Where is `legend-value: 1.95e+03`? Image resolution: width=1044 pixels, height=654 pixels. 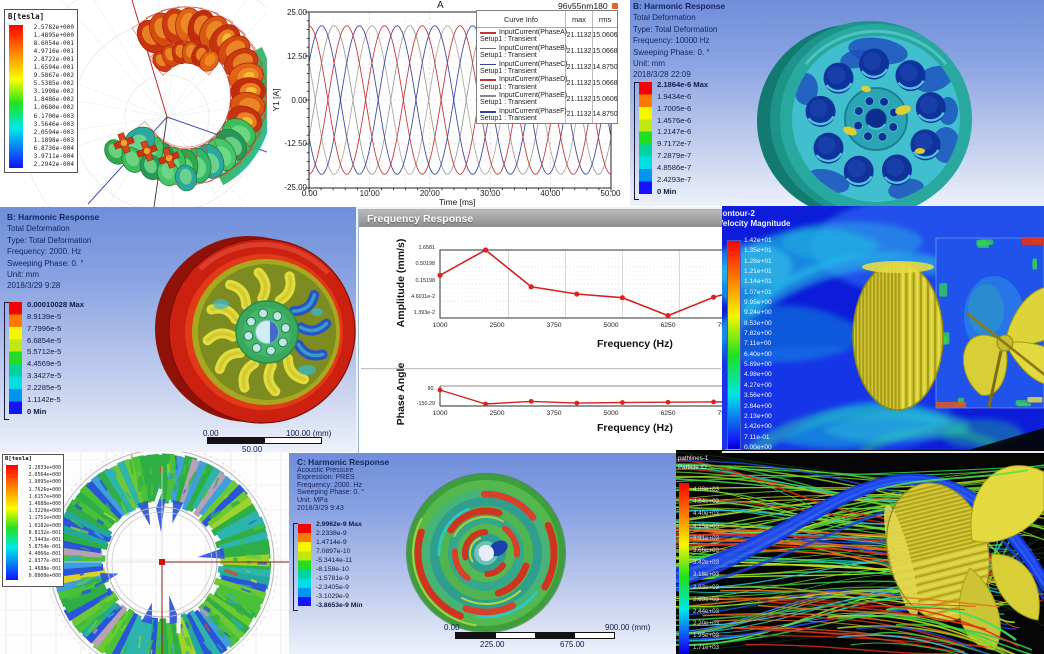
legend-value: 1.95e+03 is located at coordinates (706, 636).